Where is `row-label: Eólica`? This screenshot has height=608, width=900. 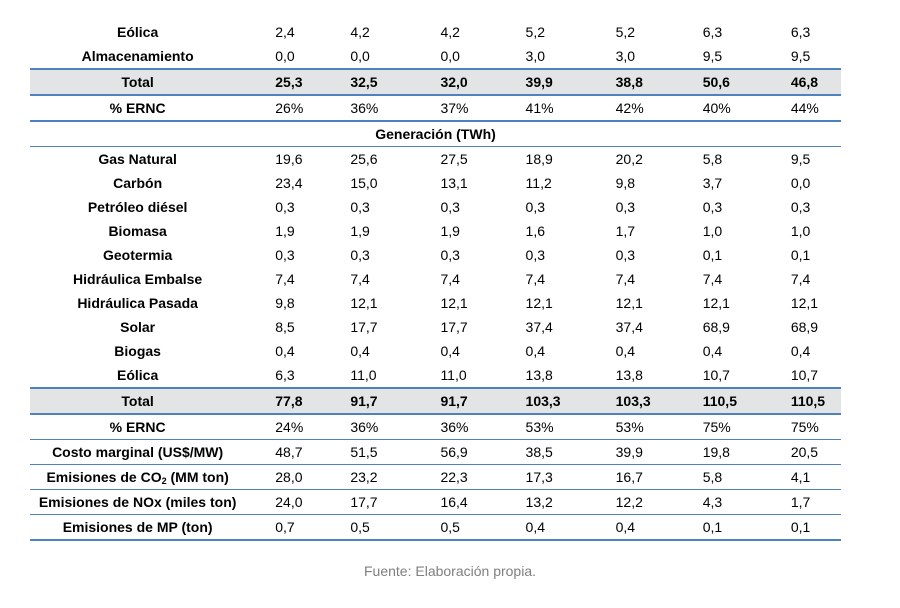
row-label: Eólica is located at coordinates (138, 32).